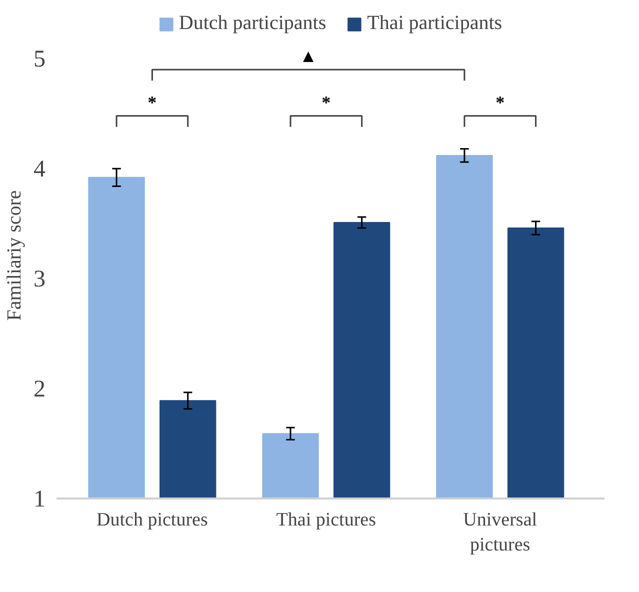 Image resolution: width=639 pixels, height=592 pixels. Describe the element at coordinates (15, 255) in the screenshot. I see `y-axis-title: Familiariy score` at that location.